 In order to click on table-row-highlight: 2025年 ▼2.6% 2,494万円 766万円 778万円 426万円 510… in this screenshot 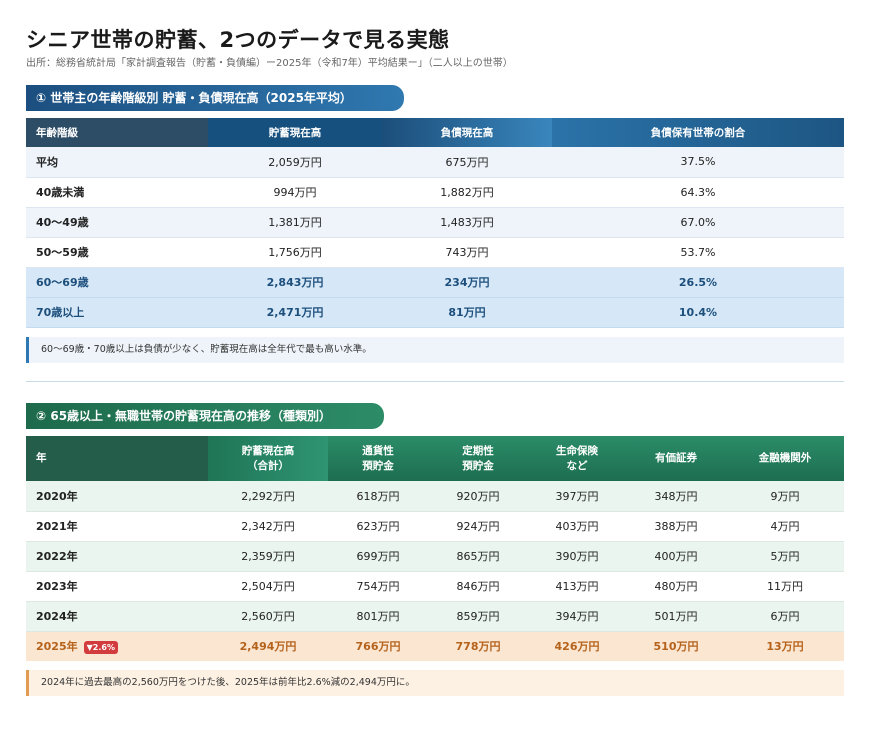, I will do `click(435, 646)`.